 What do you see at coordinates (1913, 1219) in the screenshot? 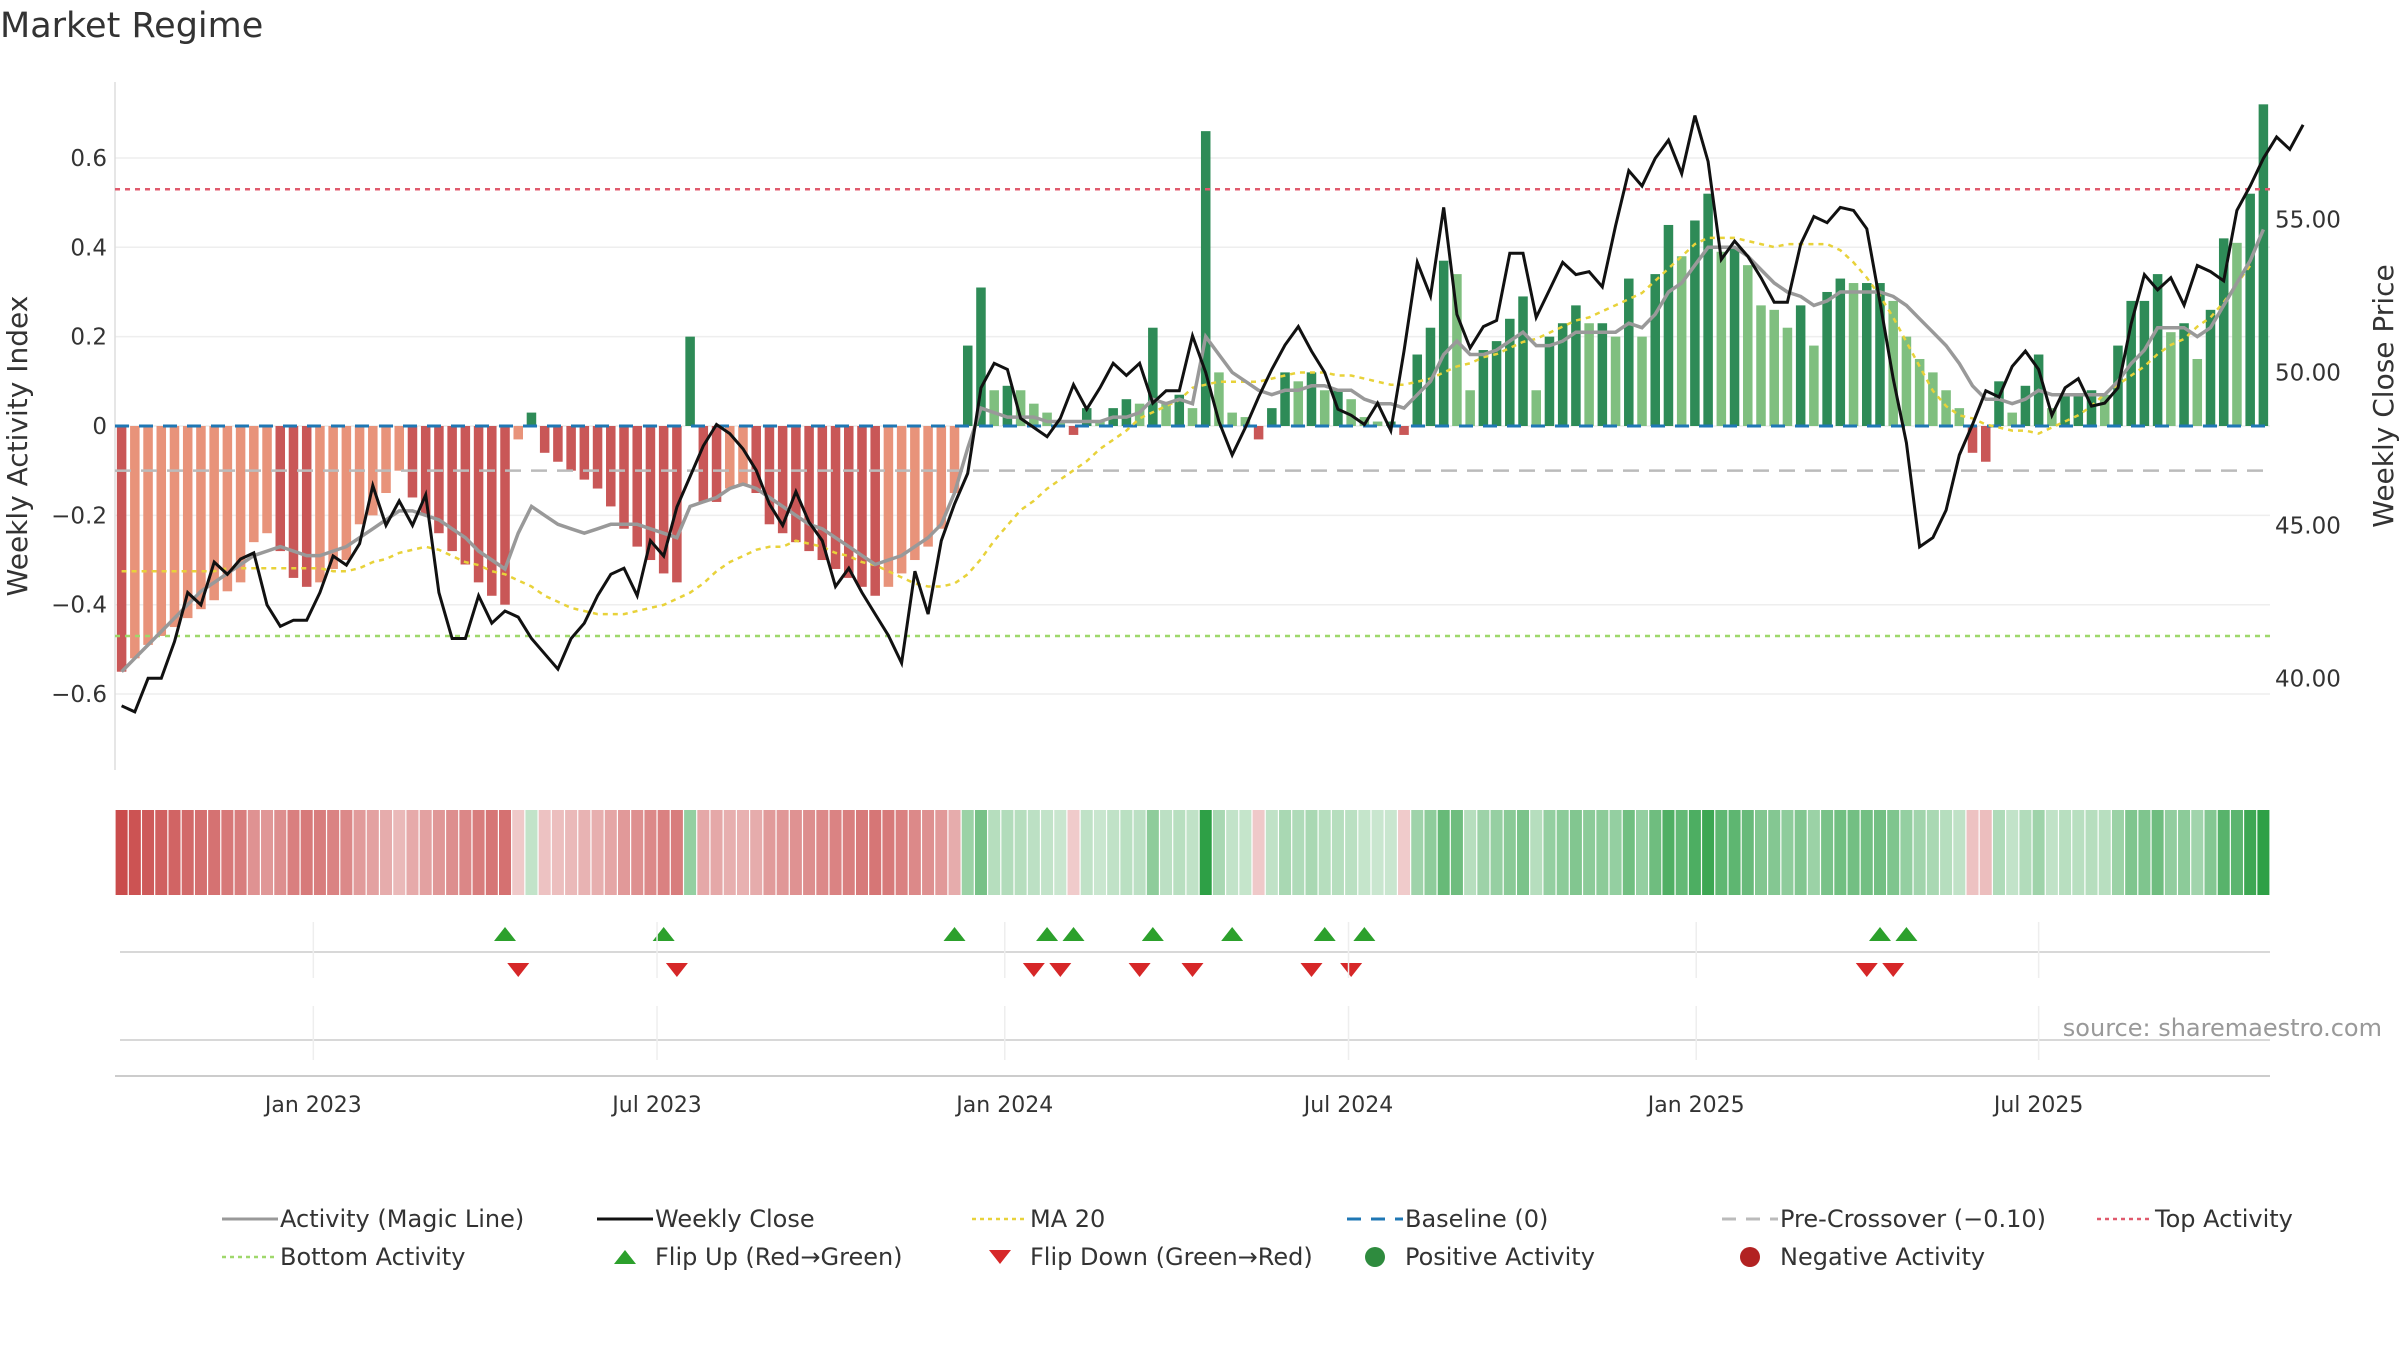
I see `legend-label: Pre-Crossover (−0.10)` at bounding box center [1913, 1219].